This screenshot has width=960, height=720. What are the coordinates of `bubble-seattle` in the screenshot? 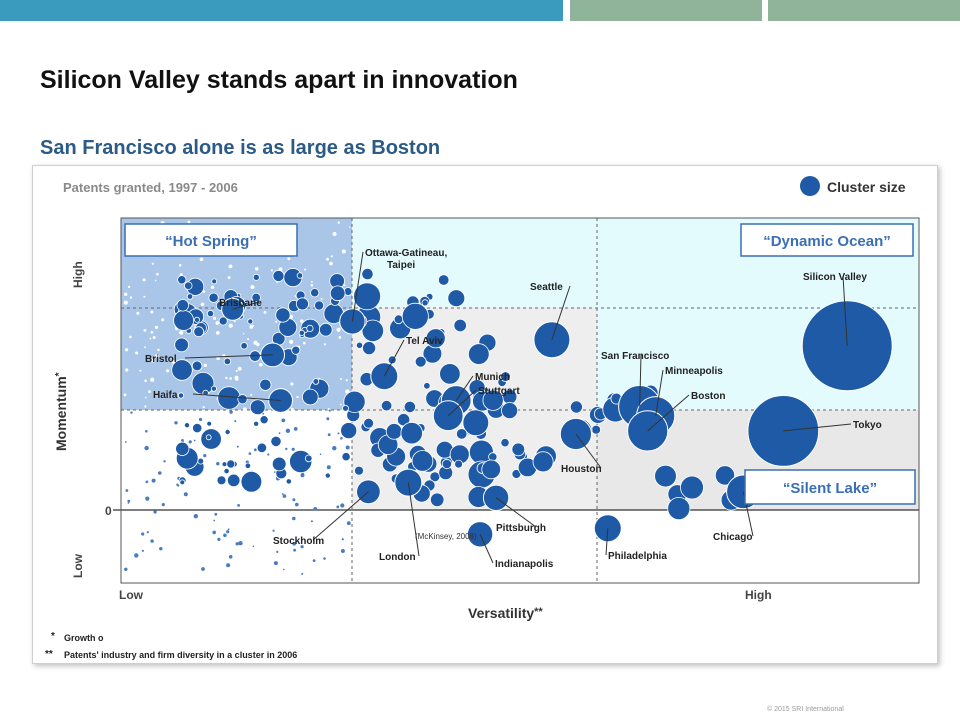 It's located at (552, 340).